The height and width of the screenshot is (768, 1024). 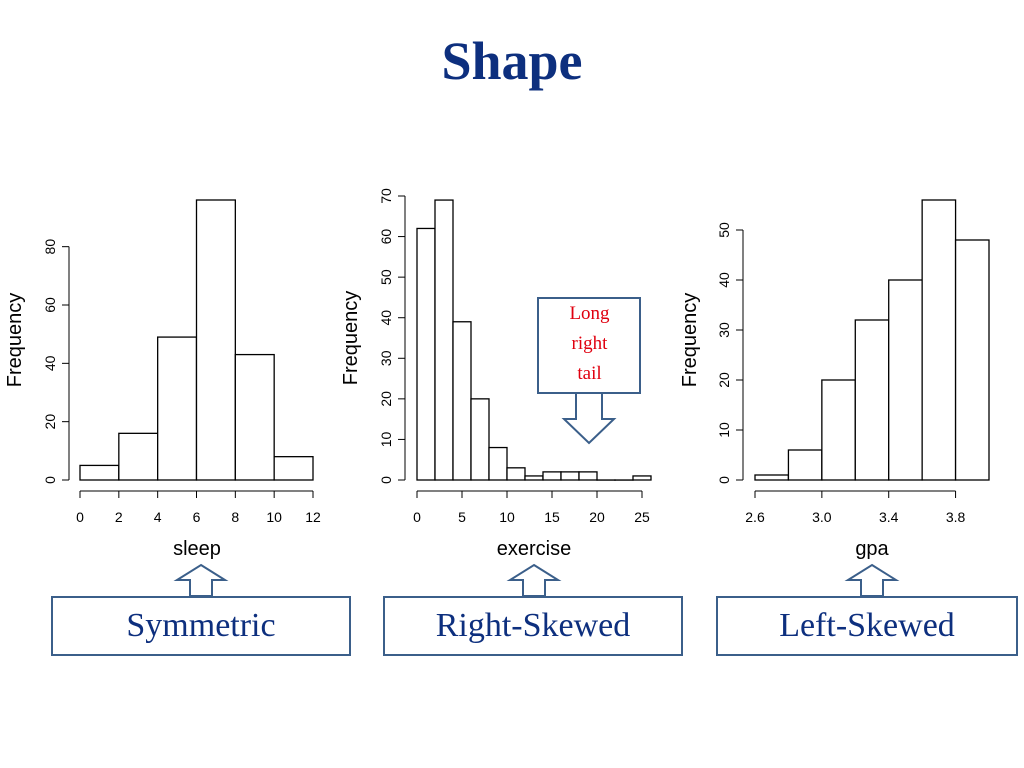 What do you see at coordinates (313, 517) in the screenshot?
I see `sleep-x-tick-label: 12` at bounding box center [313, 517].